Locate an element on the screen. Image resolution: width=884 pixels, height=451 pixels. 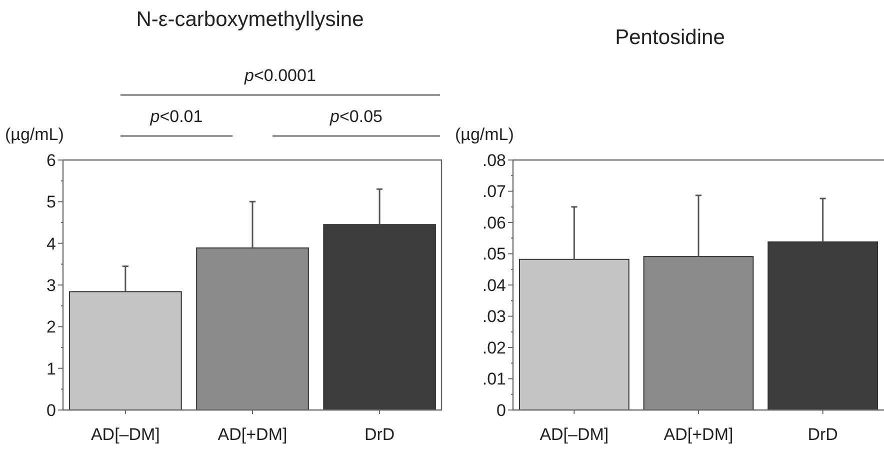
chart-title: N-ε-carboxymethyllysine is located at coordinates (250, 19).